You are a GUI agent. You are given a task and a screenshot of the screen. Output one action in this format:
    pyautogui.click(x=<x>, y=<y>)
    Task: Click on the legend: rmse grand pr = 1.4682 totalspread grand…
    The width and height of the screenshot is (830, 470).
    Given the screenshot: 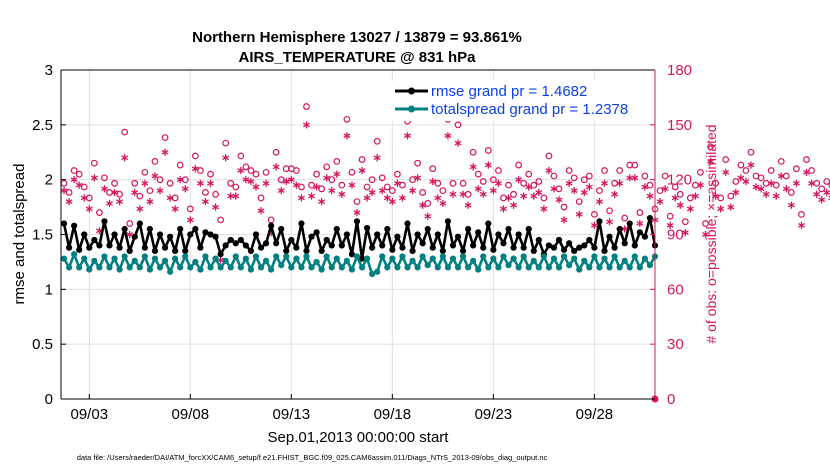 What is the action you would take?
    pyautogui.click(x=521, y=101)
    